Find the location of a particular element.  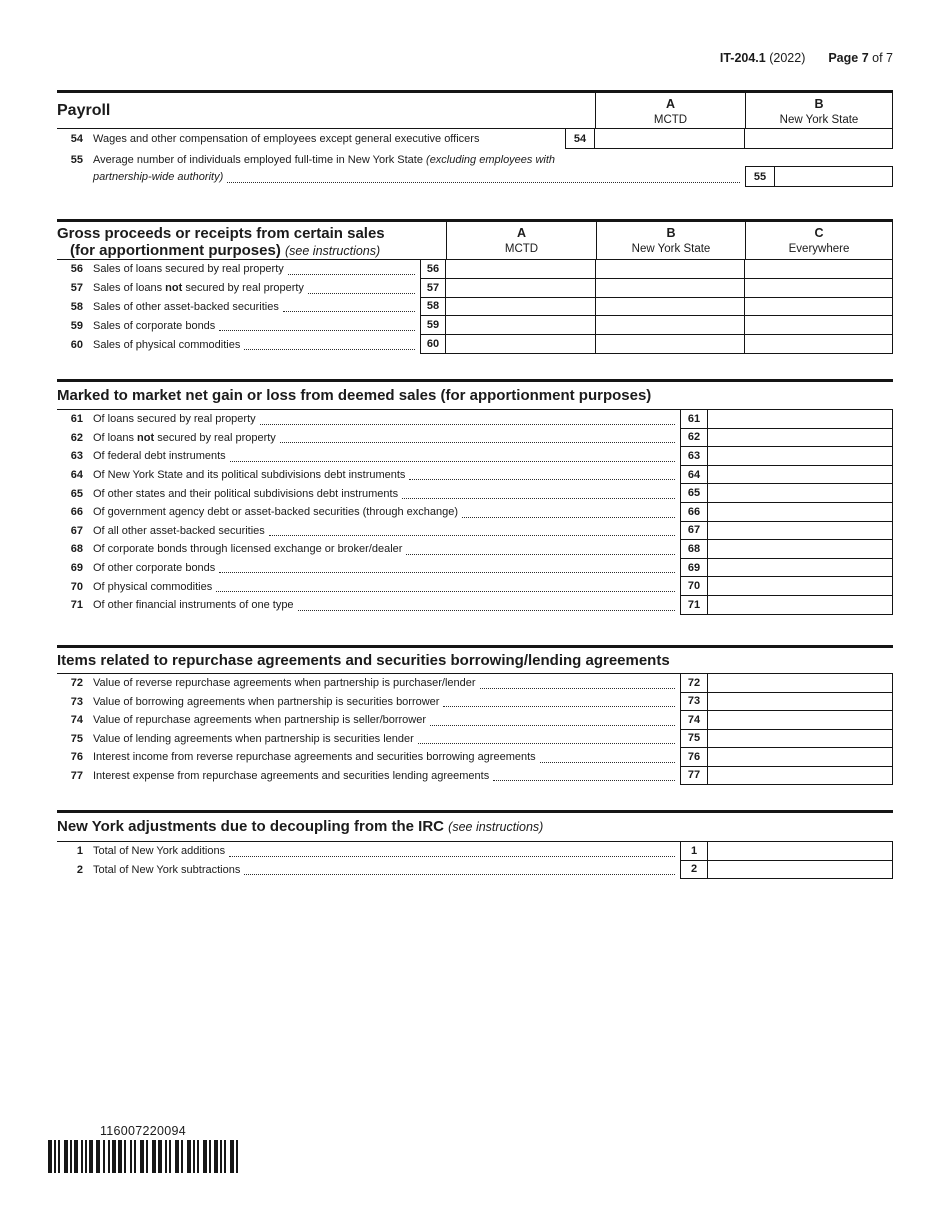

line-number-box: 77 is located at coordinates (694, 775).